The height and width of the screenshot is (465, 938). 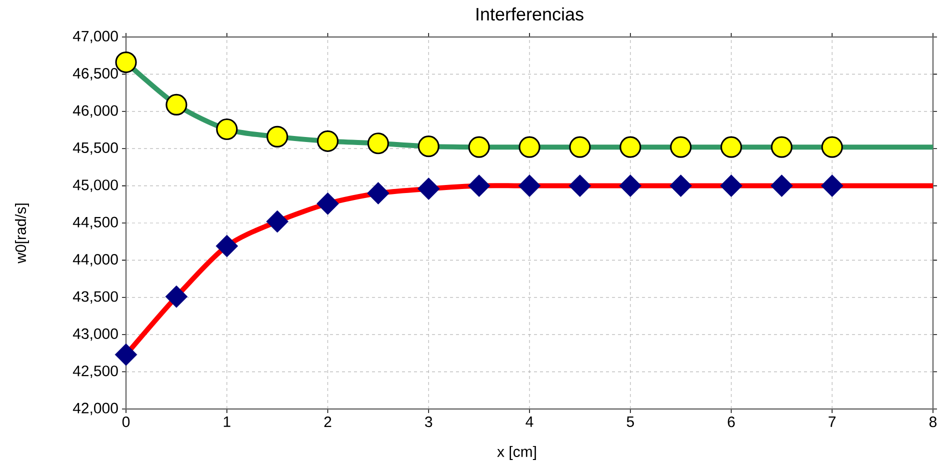 I want to click on x-tick-label: 2, so click(x=328, y=421).